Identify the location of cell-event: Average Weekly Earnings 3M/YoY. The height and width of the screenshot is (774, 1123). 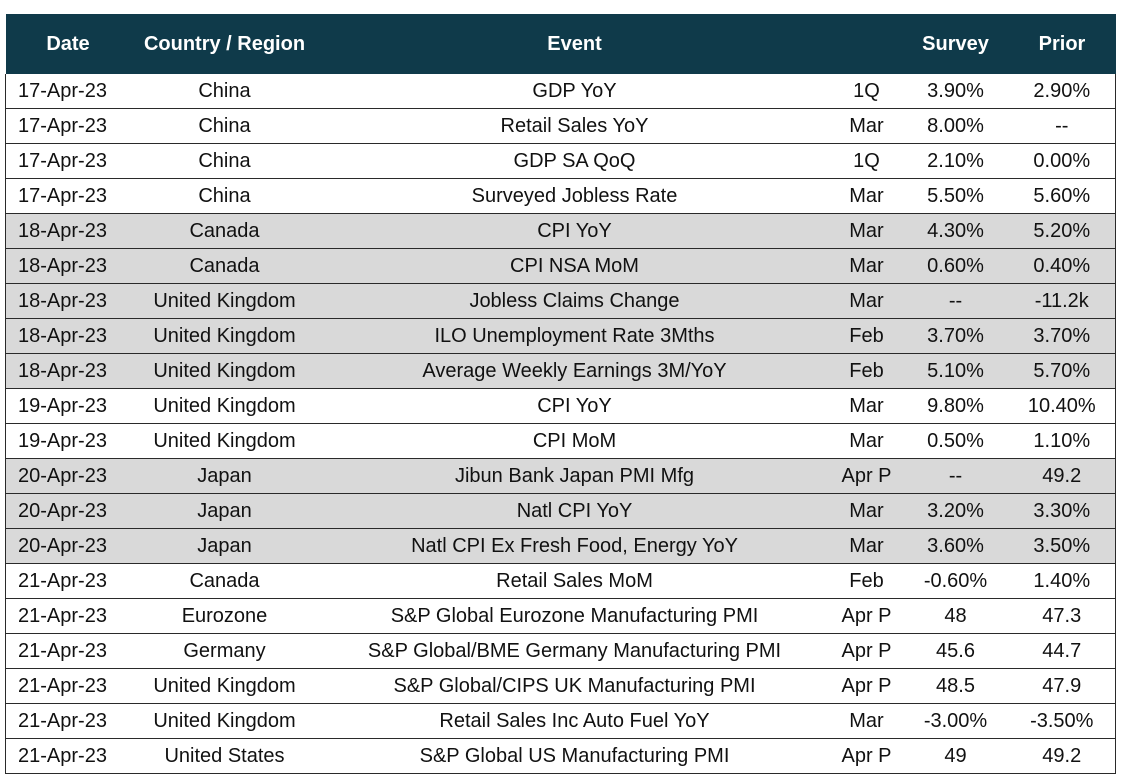
(574, 371).